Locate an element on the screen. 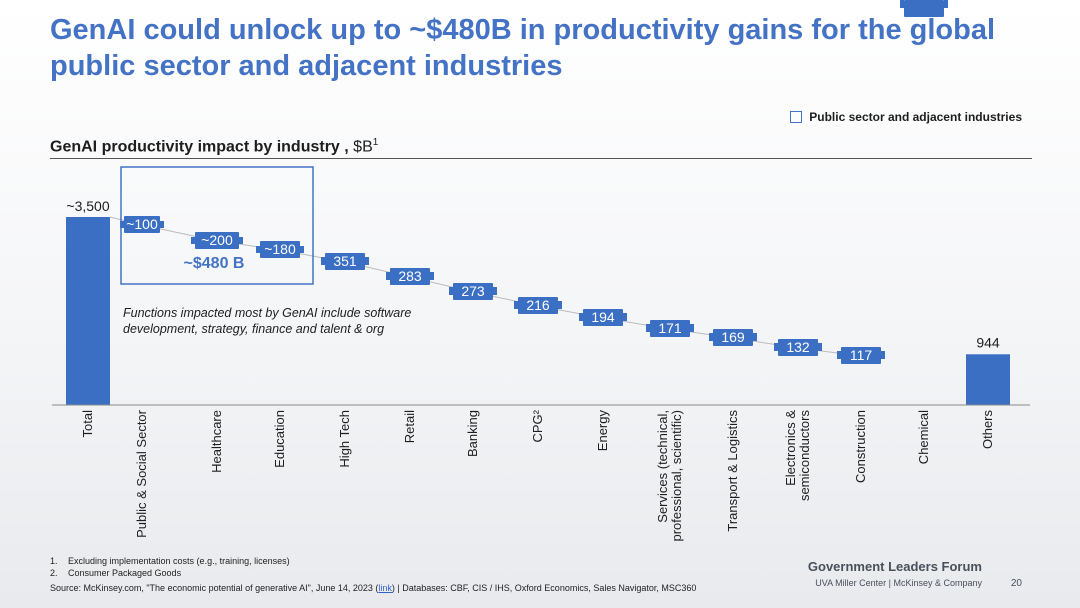  source-link: link is located at coordinates (385, 588).